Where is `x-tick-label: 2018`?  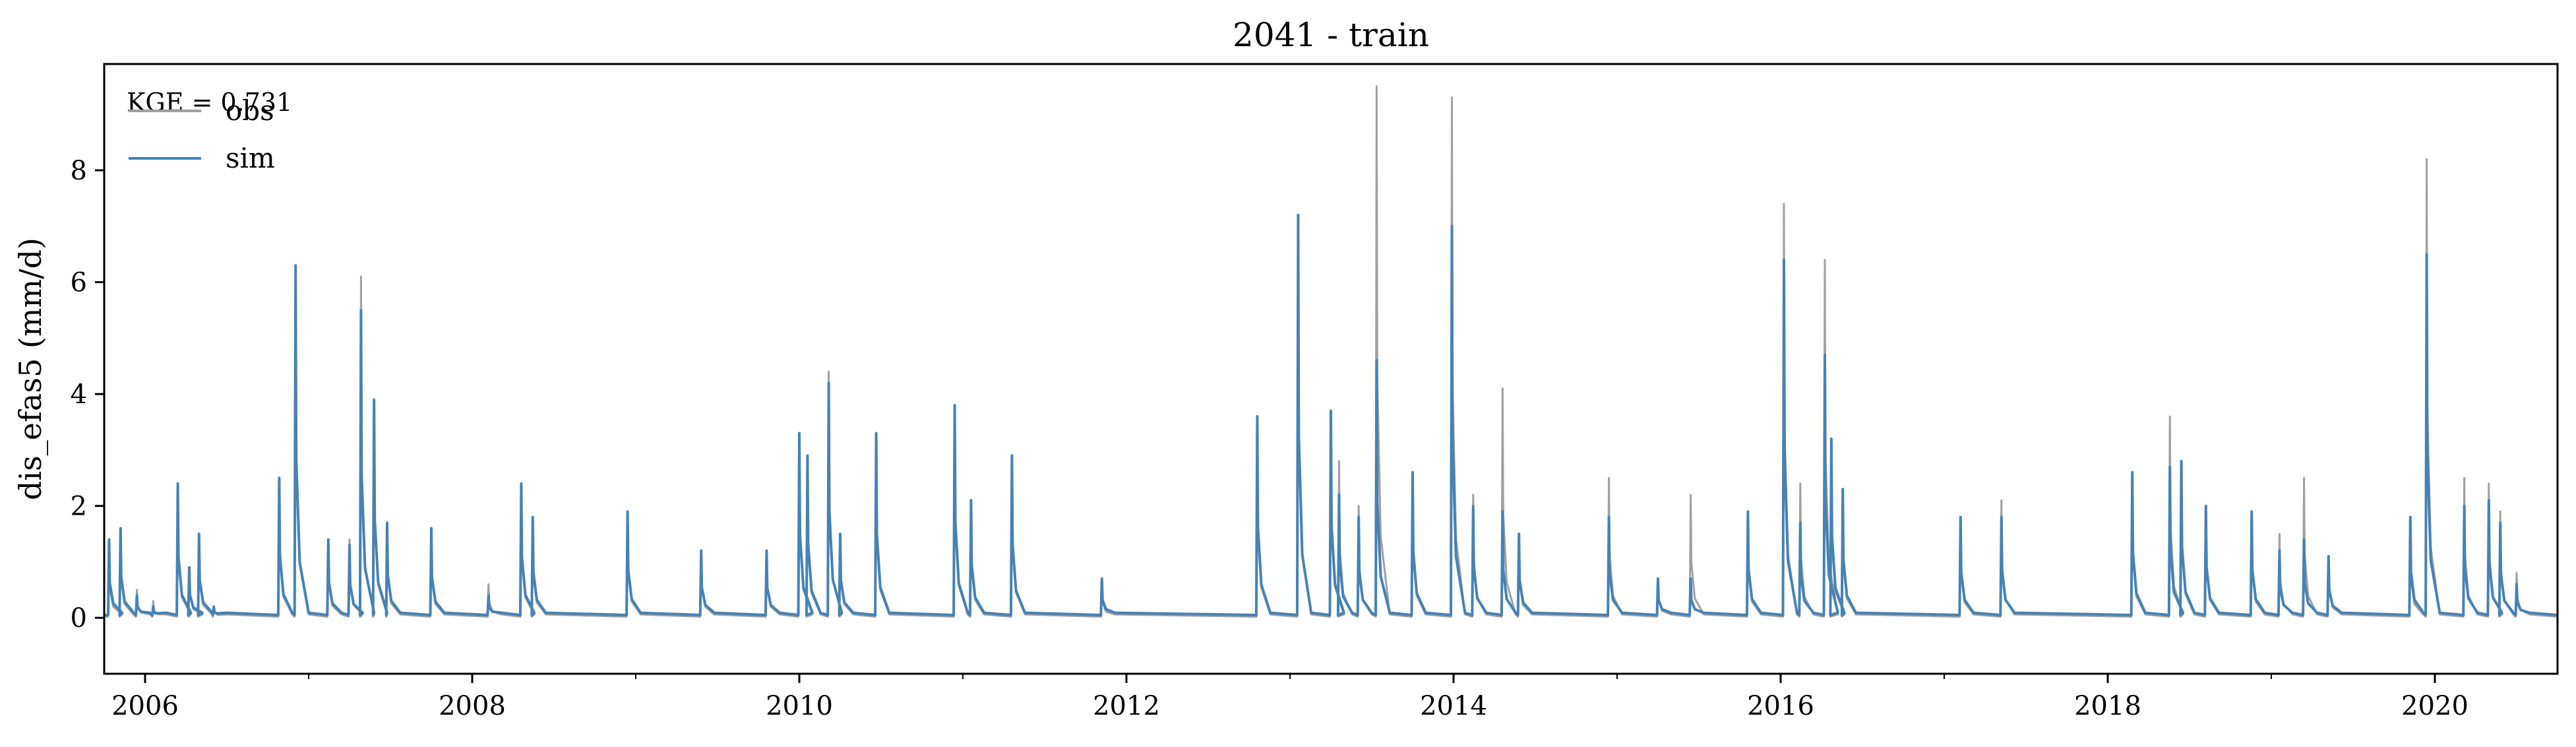 x-tick-label: 2018 is located at coordinates (2107, 706).